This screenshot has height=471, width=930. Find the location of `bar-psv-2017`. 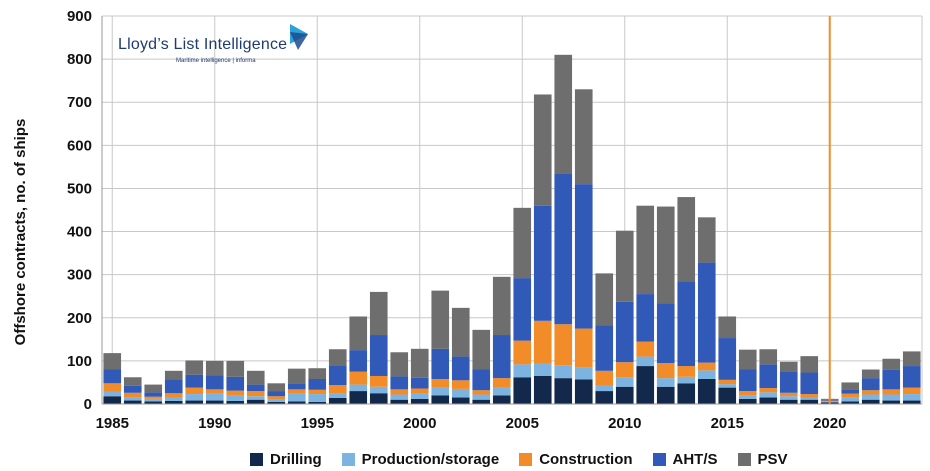

bar-psv-2017 is located at coordinates (768, 357).